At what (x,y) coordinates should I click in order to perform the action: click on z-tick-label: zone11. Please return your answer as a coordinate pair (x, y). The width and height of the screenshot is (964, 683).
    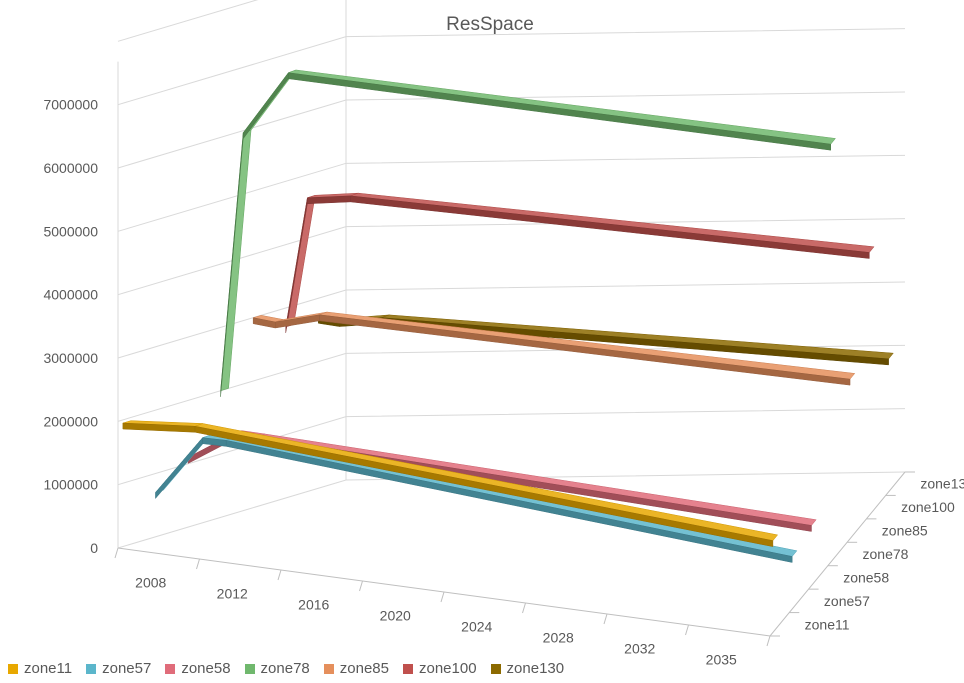
    Looking at the image, I should click on (827, 624).